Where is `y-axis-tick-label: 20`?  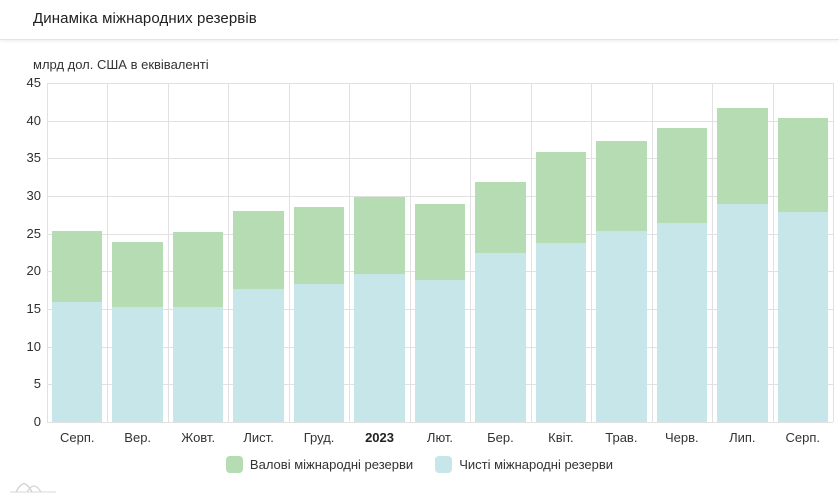
y-axis-tick-label: 20 is located at coordinates (33, 271).